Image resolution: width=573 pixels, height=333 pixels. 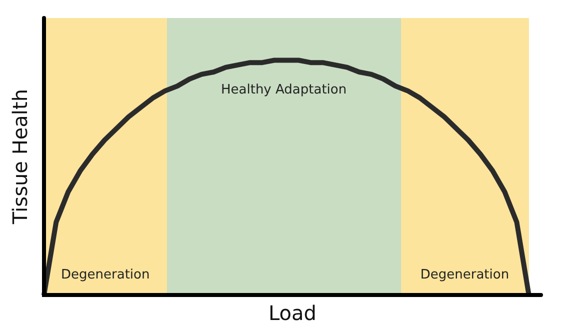 I want to click on x-axis-title: Load, so click(x=292, y=313).